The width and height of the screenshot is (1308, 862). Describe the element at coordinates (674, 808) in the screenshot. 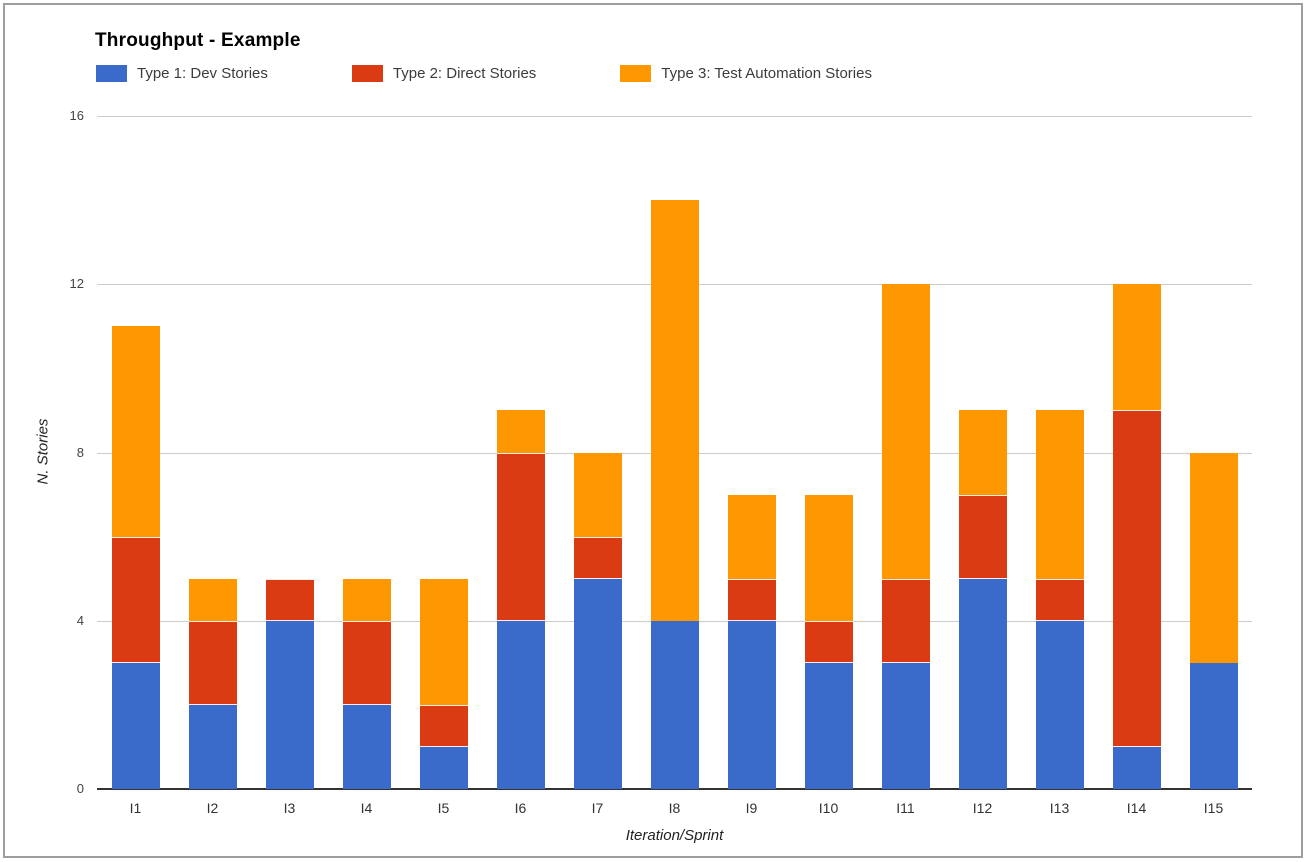

I see `x-tick-label: I8` at that location.